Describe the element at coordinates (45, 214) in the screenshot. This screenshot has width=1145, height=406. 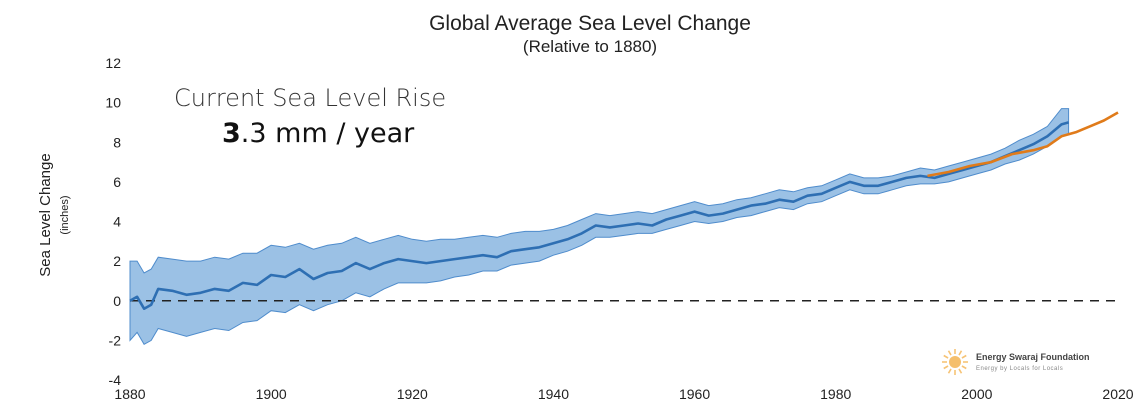
I see `y-axis-title: Sea Level Change` at that location.